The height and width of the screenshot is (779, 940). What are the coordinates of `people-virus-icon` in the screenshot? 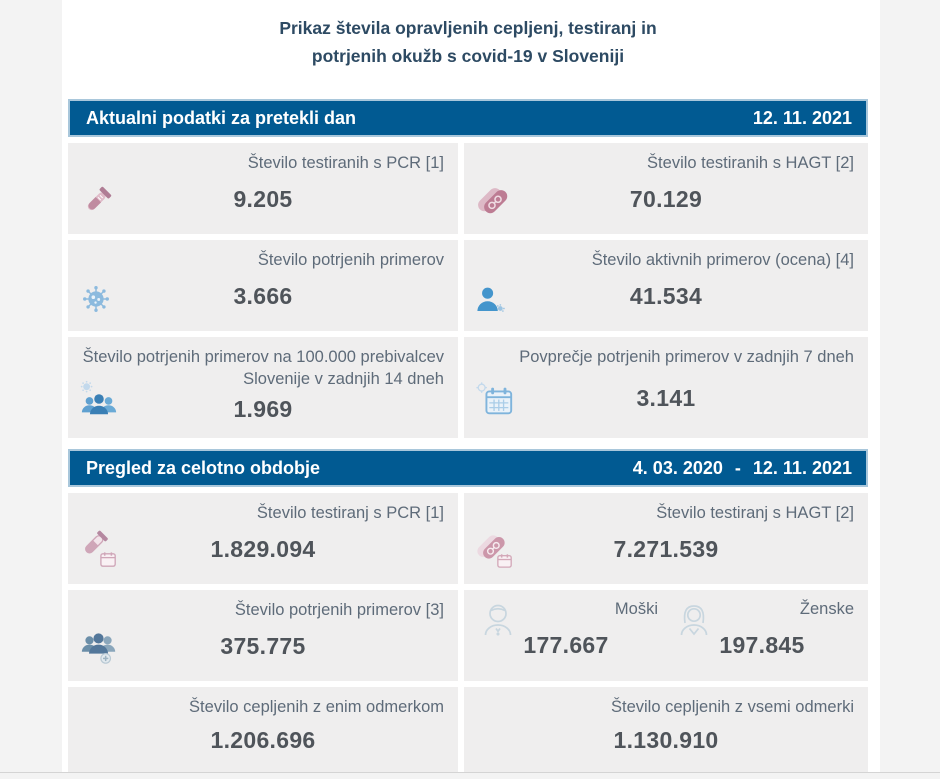 It's located at (99, 400).